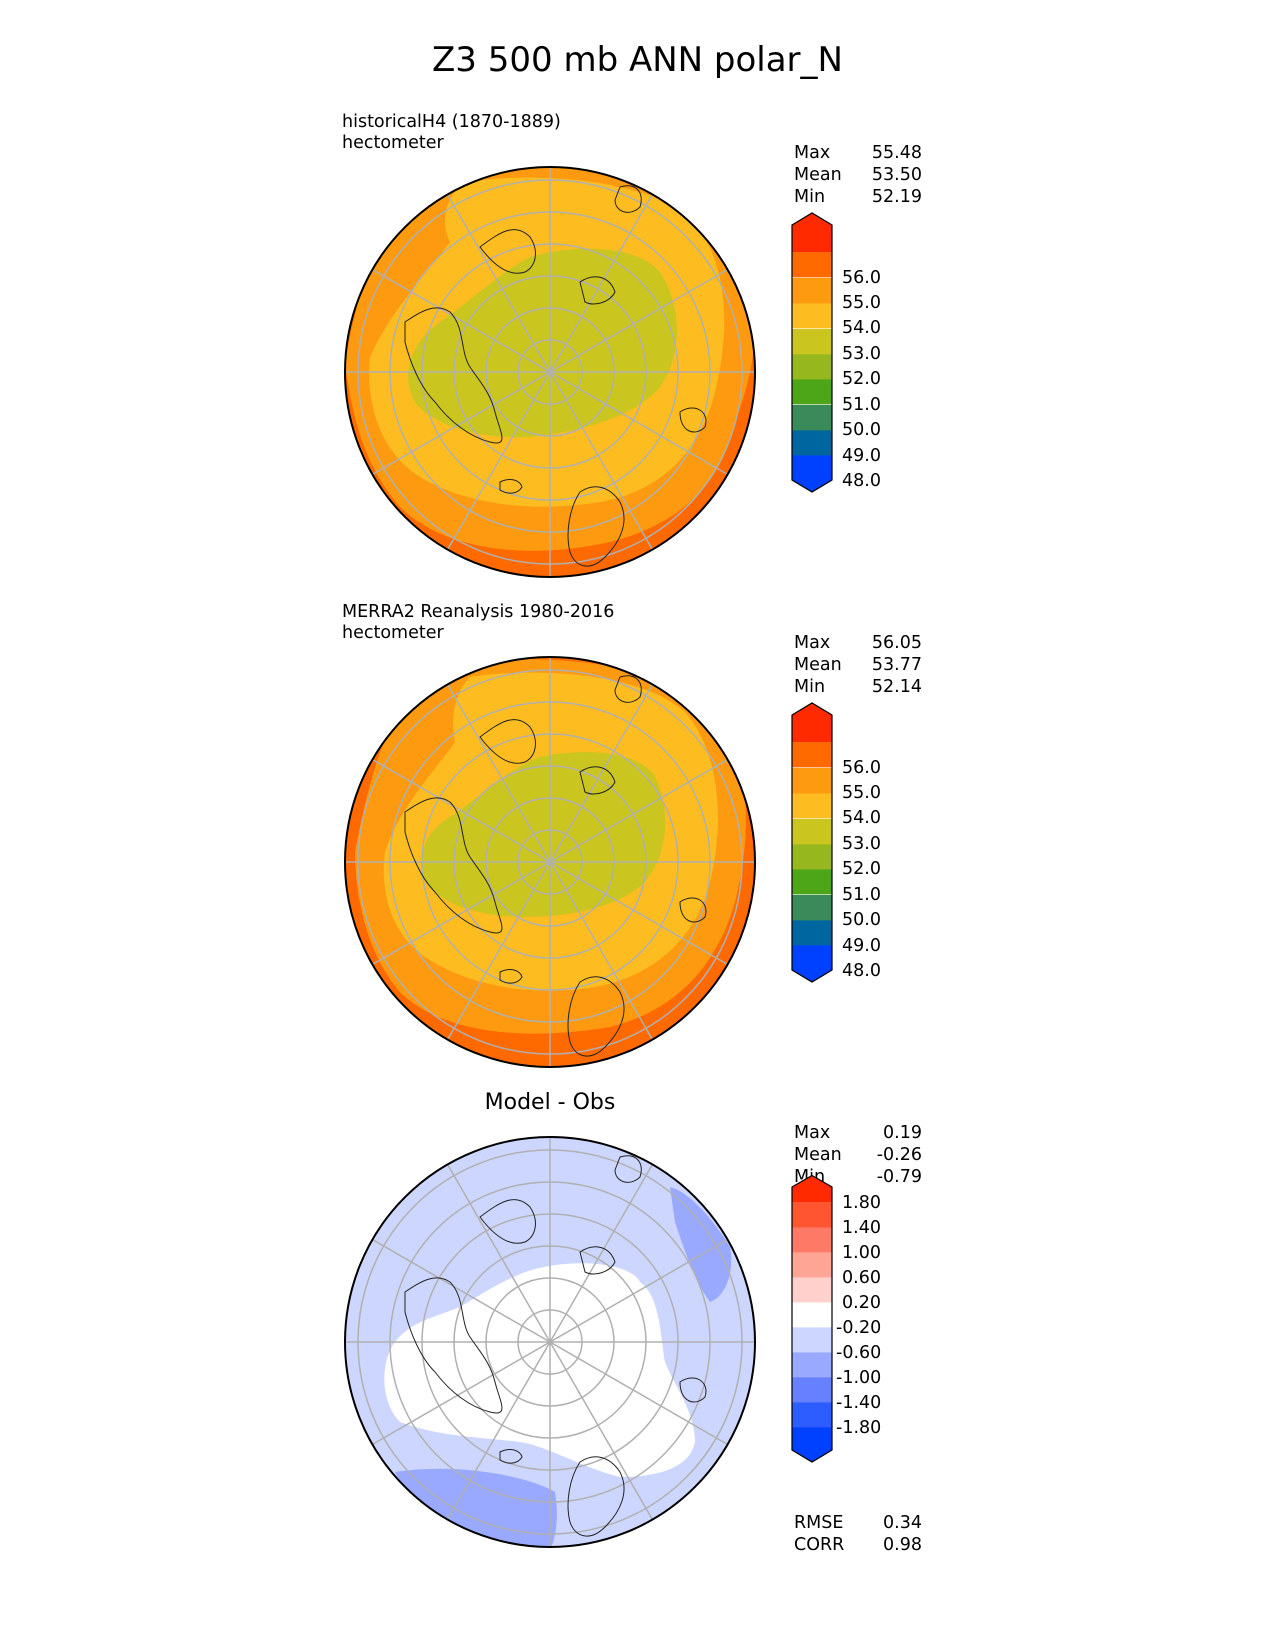 This screenshot has width=1275, height=1650. Describe the element at coordinates (812, 1444) in the screenshot. I see `cbar-band-lt-minus-1.8` at that location.